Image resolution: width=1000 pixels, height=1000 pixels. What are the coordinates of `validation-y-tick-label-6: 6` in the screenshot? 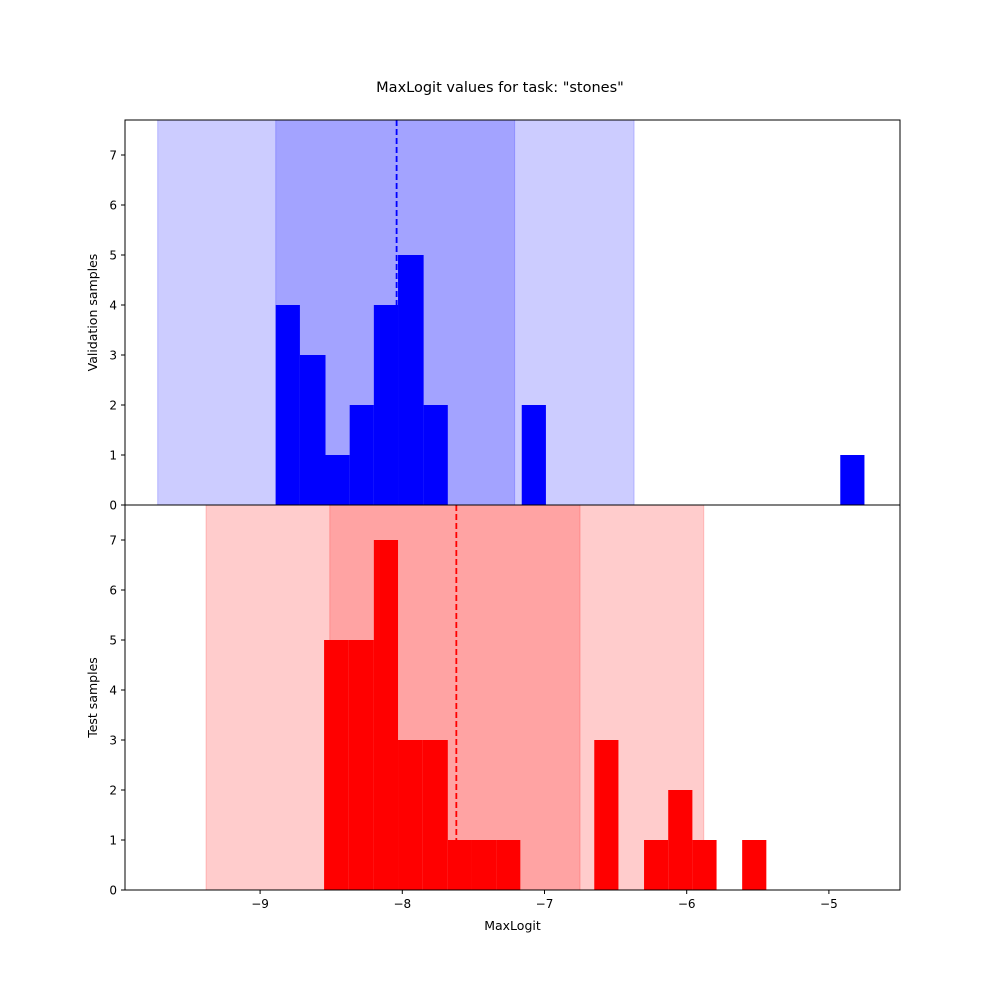 It's located at (113, 206).